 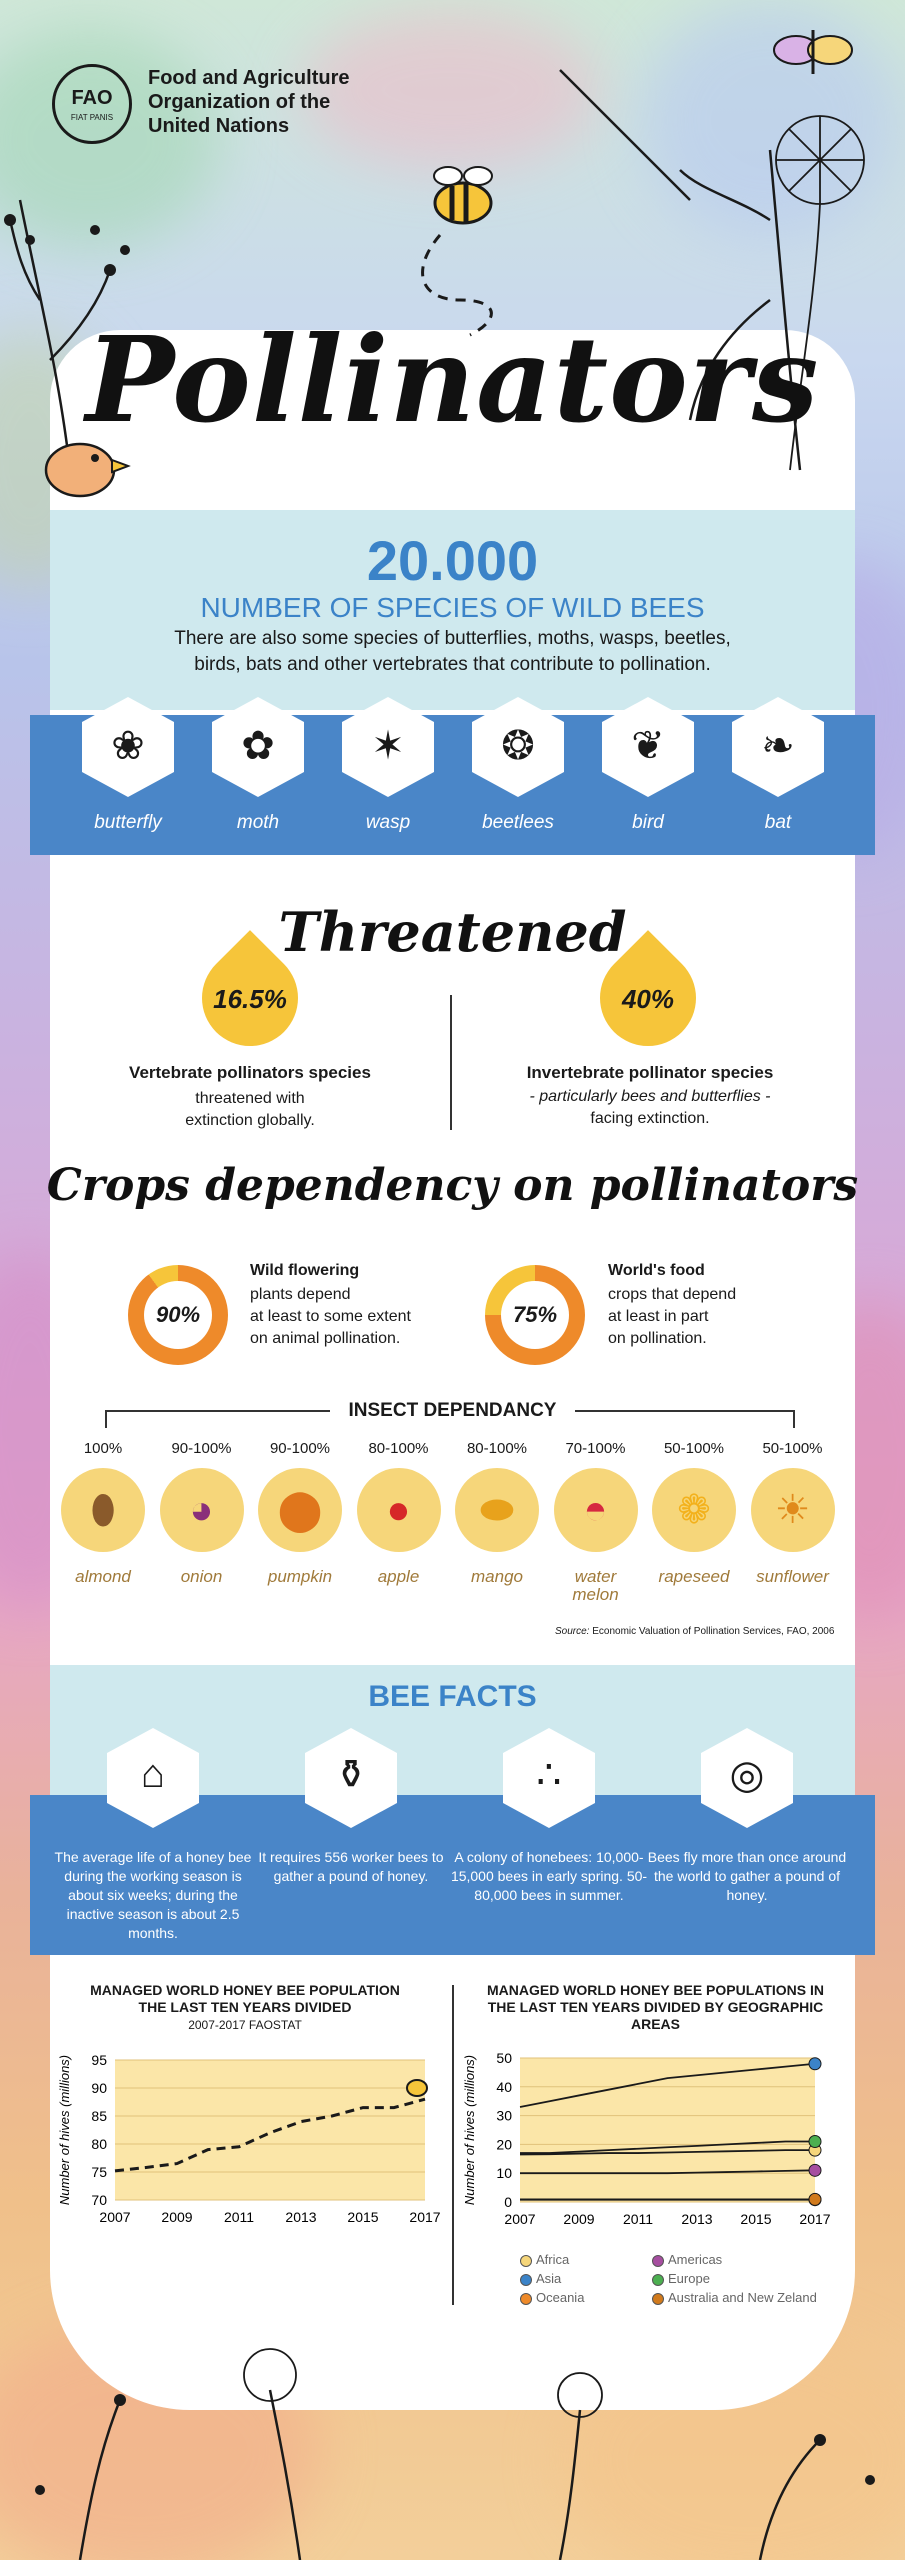 What do you see at coordinates (452, 1875) in the screenshot?
I see `bee-facts-blueband` at bounding box center [452, 1875].